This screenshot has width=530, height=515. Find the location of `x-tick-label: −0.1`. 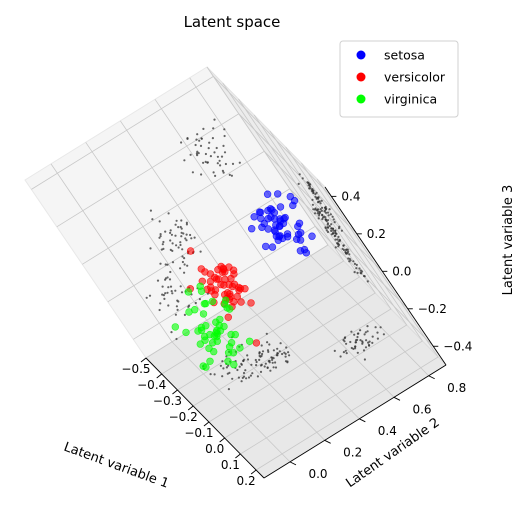

x-tick-label: −0.1 is located at coordinates (198, 433).